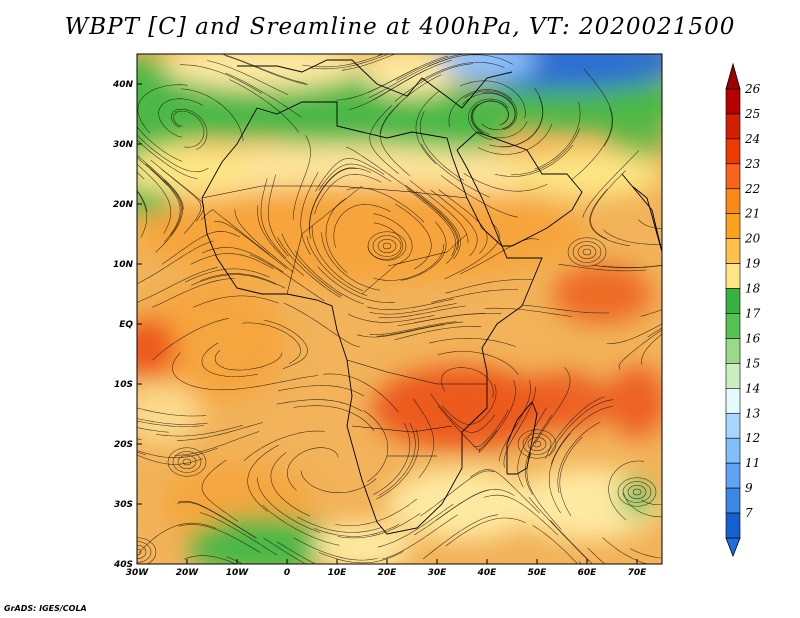  What do you see at coordinates (588, 573) in the screenshot?
I see `x-tick-label: 60E` at bounding box center [588, 573].